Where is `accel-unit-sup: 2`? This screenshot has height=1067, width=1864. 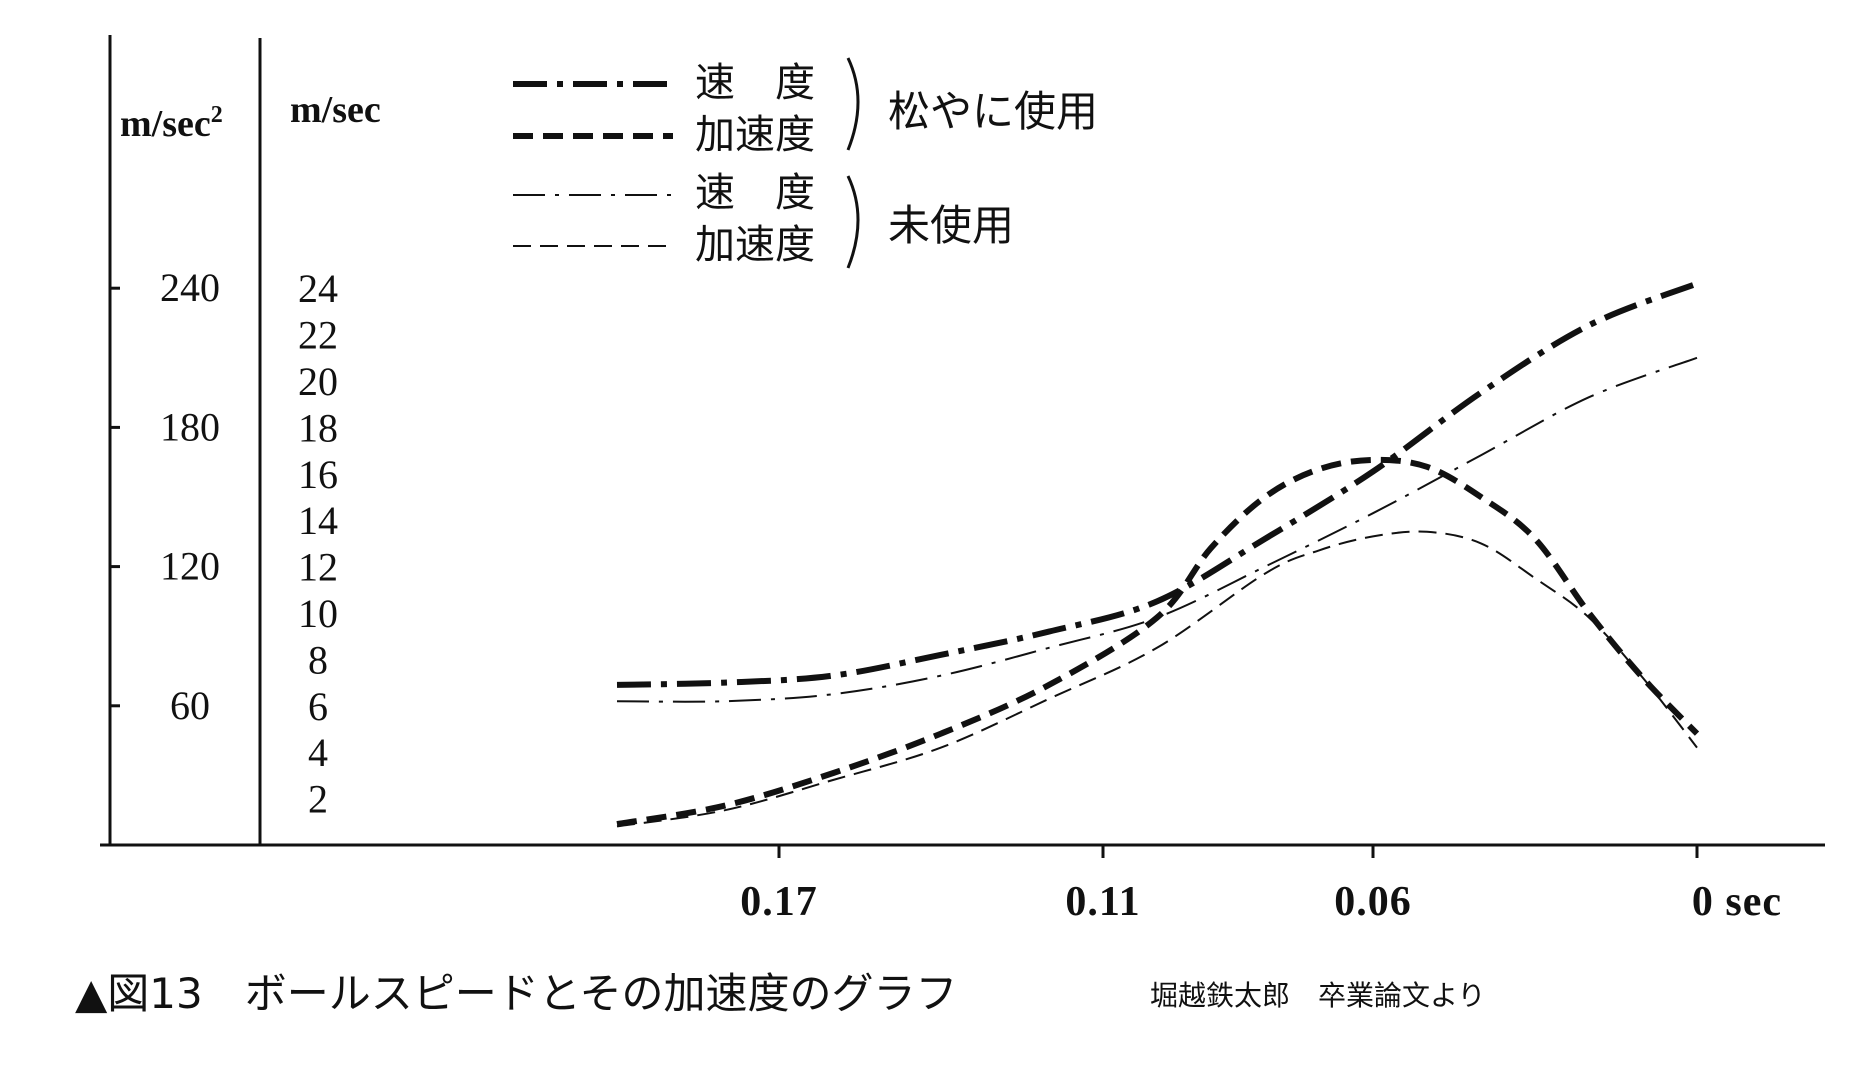 accel-unit-sup: 2 is located at coordinates (217, 115).